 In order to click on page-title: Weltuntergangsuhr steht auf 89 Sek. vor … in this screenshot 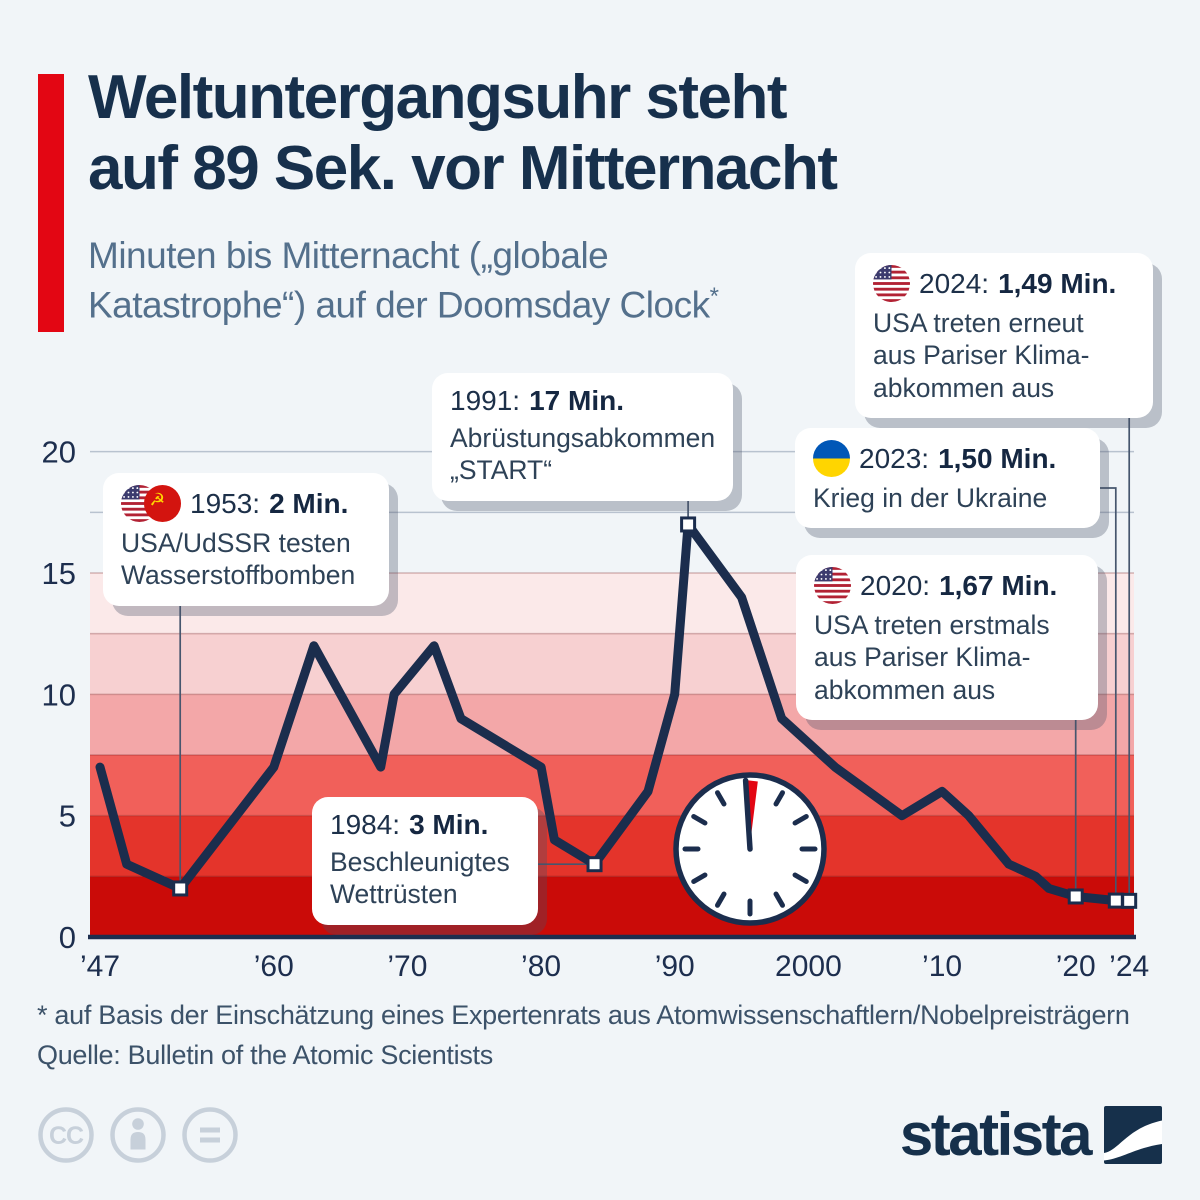, I will do `click(463, 133)`.